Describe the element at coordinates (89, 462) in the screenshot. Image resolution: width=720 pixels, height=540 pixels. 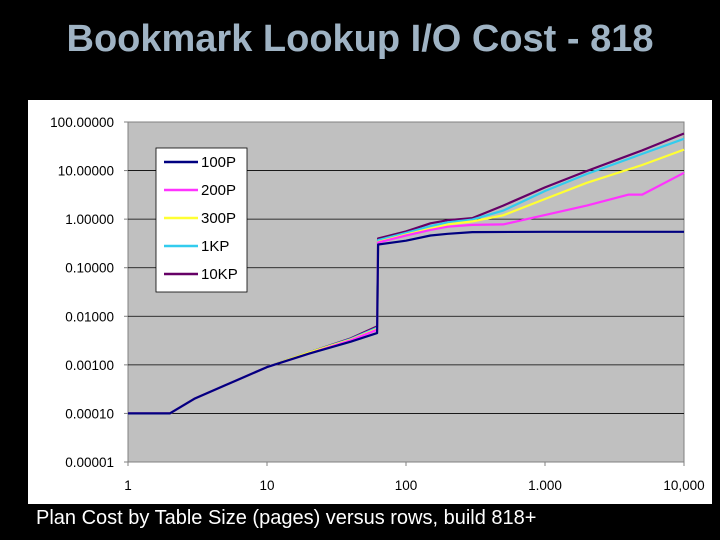
I see `y-tick-label: 0.00001` at that location.